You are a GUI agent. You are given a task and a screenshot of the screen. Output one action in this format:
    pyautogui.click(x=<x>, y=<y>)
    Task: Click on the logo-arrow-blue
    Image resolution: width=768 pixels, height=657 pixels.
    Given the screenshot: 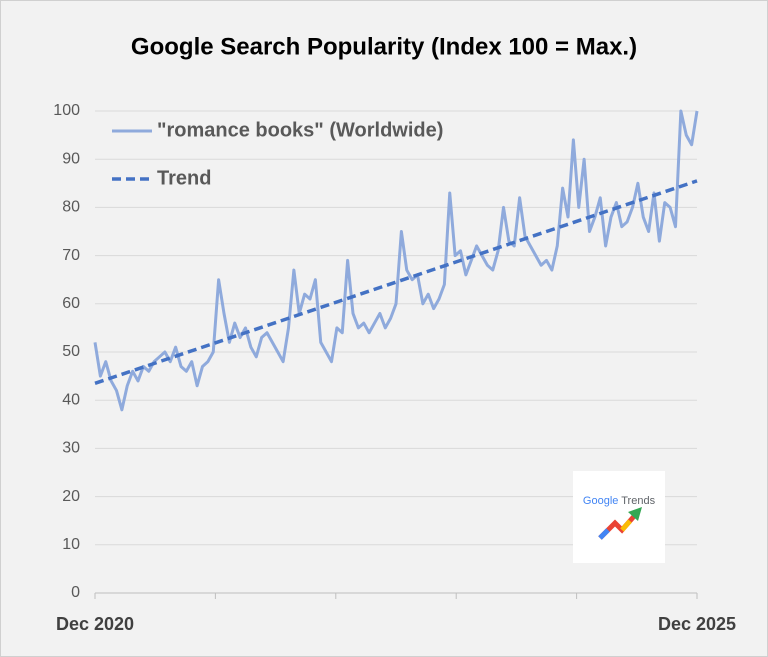 What is the action you would take?
    pyautogui.click(x=604, y=534)
    